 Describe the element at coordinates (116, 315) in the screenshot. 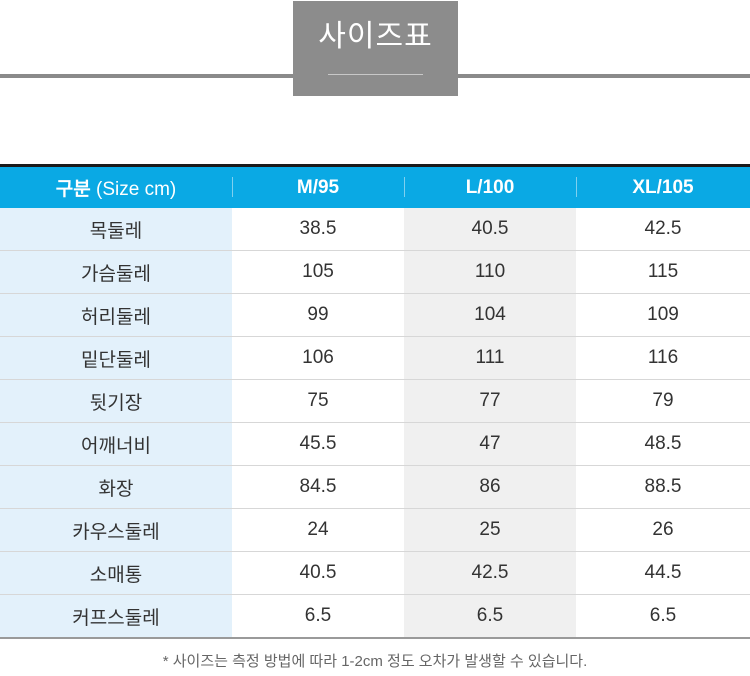

I see `row-label: 허리둘레` at that location.